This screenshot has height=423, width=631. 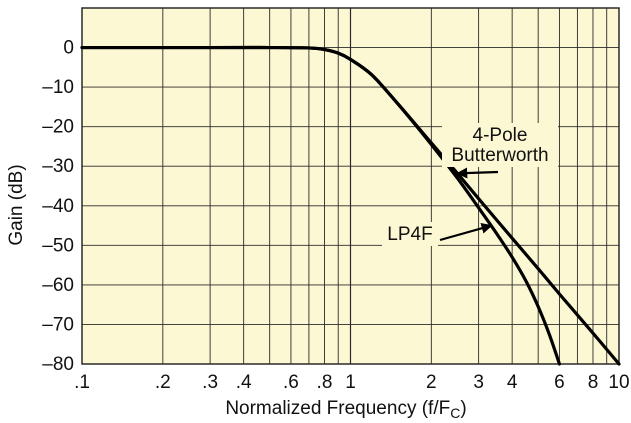 I want to click on x-tick-labels: .1 .2 .3 .4 .6 .8 1 2 3 4 6 8 10, so click(x=352, y=382).